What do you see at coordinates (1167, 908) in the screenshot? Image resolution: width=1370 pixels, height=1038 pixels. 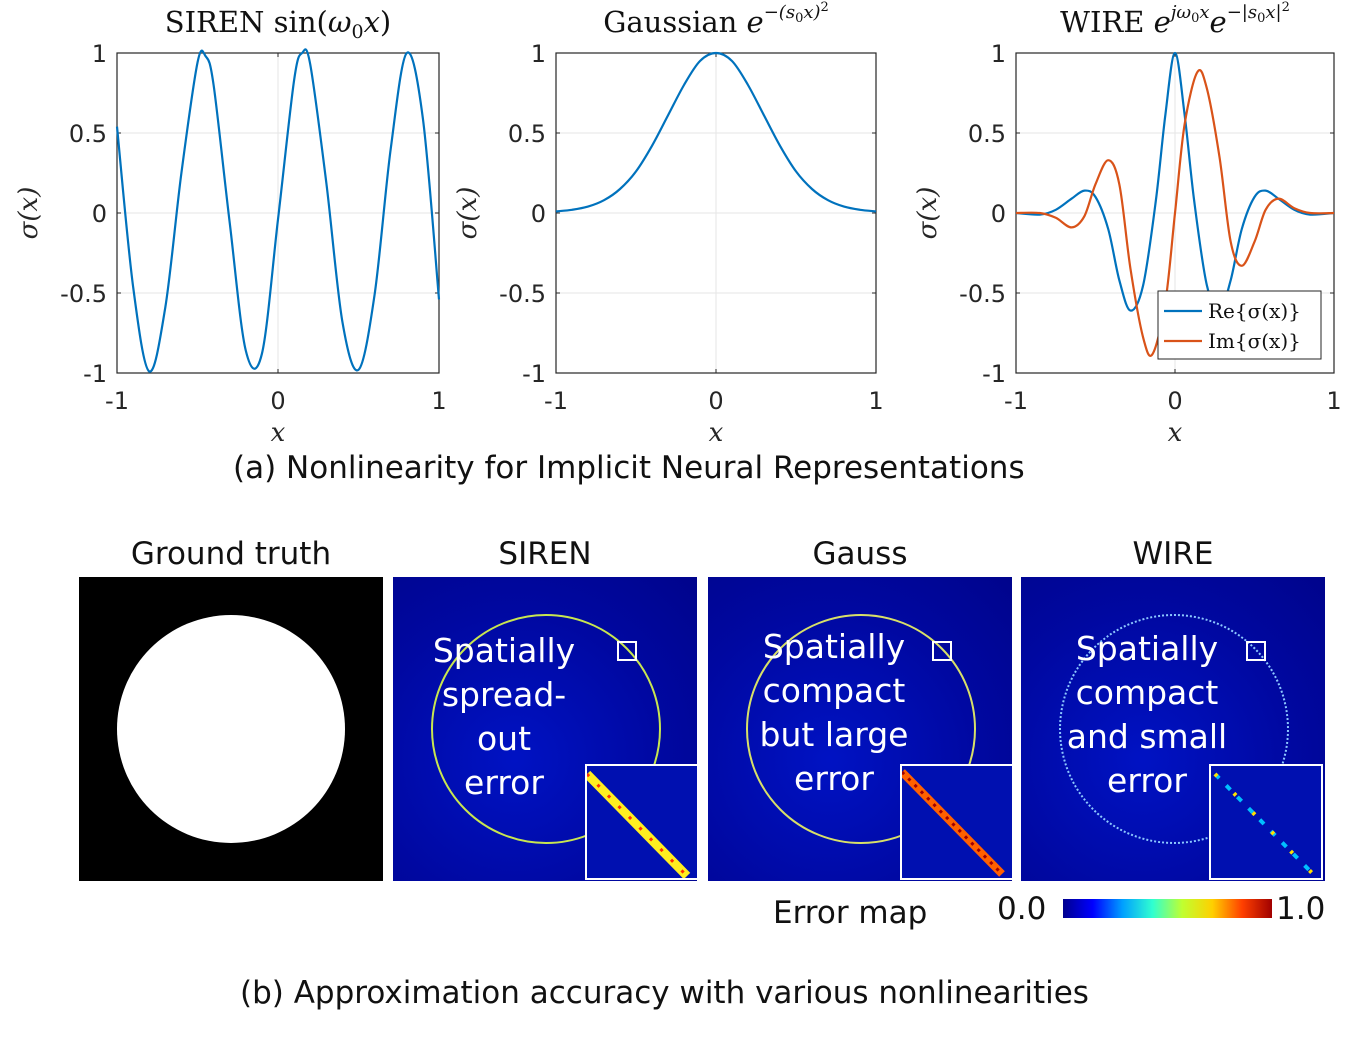 I see `colorbar` at bounding box center [1167, 908].